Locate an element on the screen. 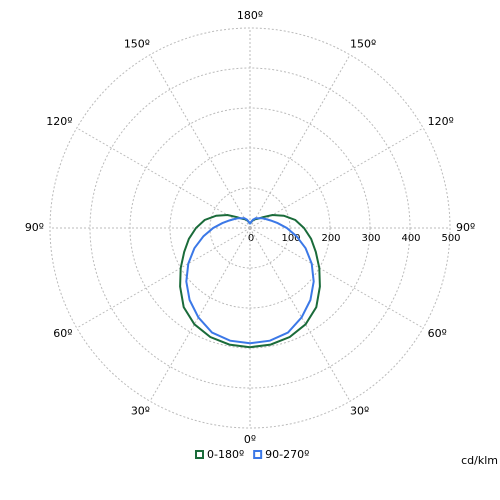 The image size is (500, 500). angle-tick-label: 0º is located at coordinates (250, 439).